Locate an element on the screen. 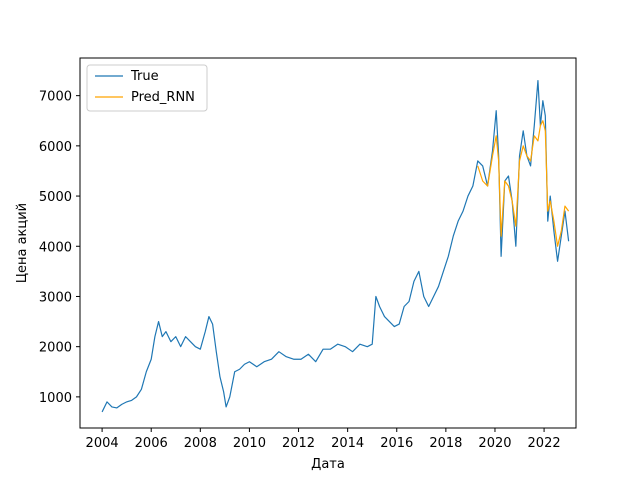  legend: True Pred_RNN is located at coordinates (147, 88).